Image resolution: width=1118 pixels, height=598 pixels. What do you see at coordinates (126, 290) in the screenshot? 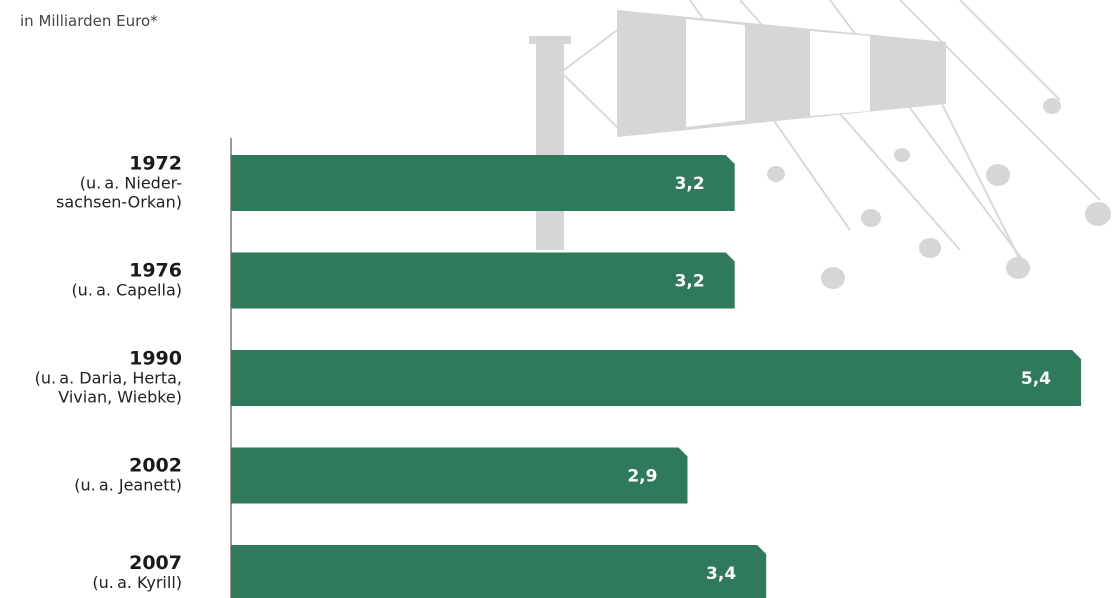
I see `category-description: (u. a. Capella)` at bounding box center [126, 290].